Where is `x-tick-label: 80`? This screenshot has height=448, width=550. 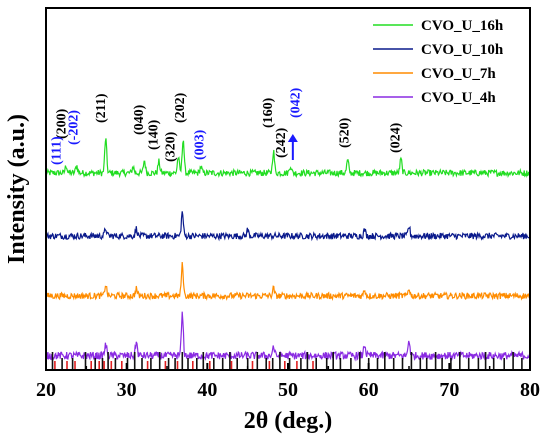
x-tick-label: 80 is located at coordinates (530, 390).